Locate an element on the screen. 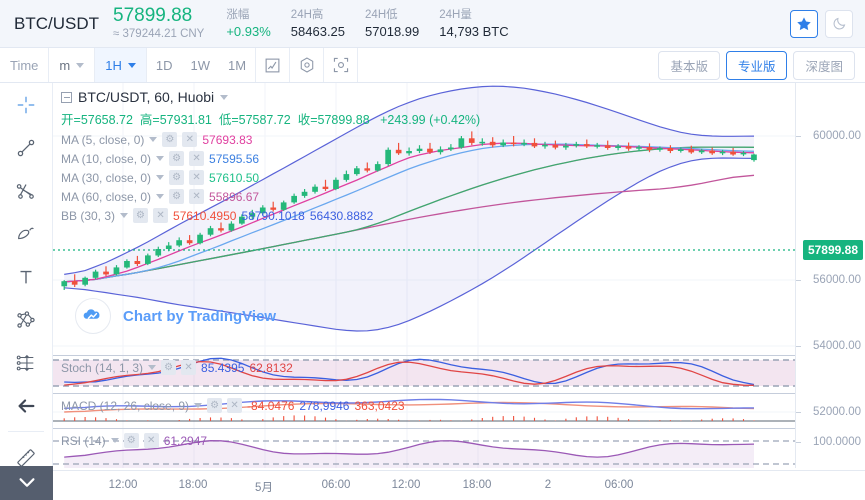  view-depth: 深度图 is located at coordinates (824, 65).